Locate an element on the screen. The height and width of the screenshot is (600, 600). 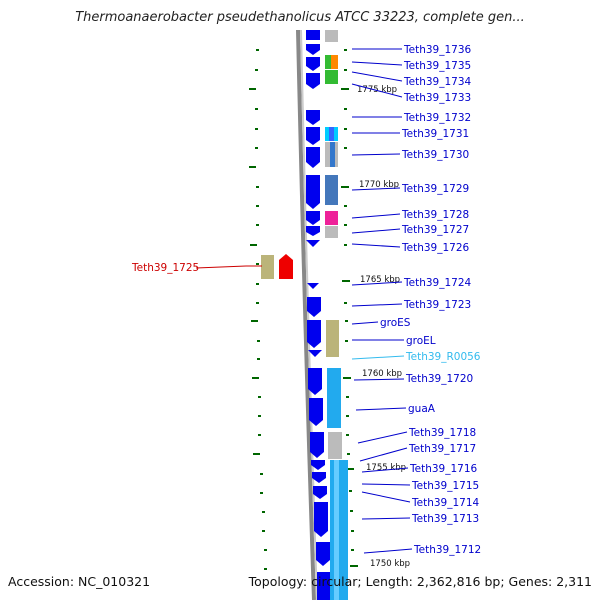
gene-label: Teth39_1724 is located at coordinates (437, 283).